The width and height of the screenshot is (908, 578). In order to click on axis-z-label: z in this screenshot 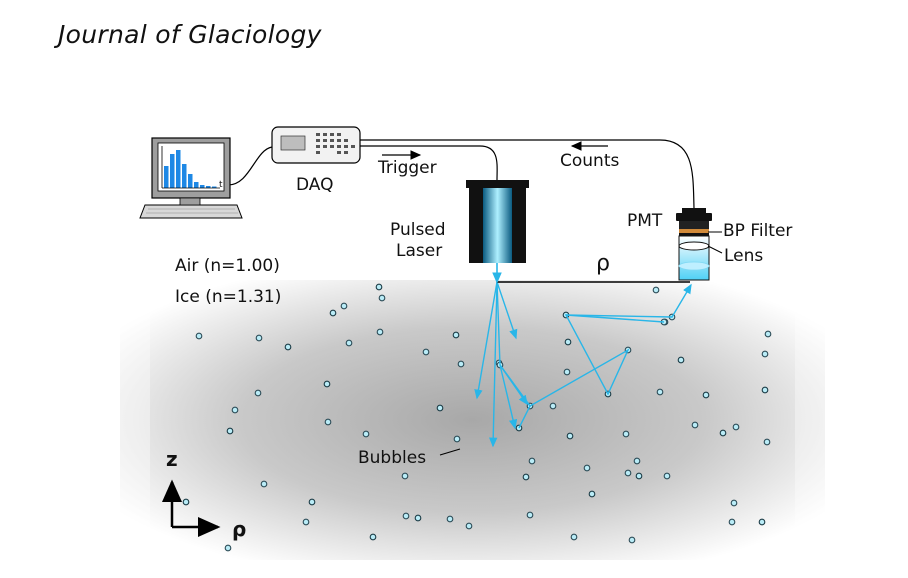, I will do `click(172, 459)`.